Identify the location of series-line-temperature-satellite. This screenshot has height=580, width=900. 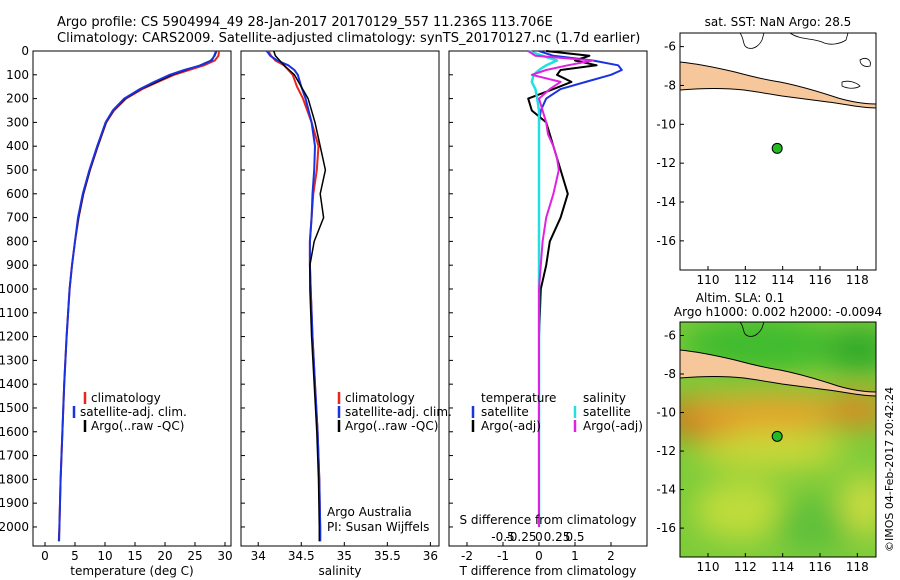
(580, 288).